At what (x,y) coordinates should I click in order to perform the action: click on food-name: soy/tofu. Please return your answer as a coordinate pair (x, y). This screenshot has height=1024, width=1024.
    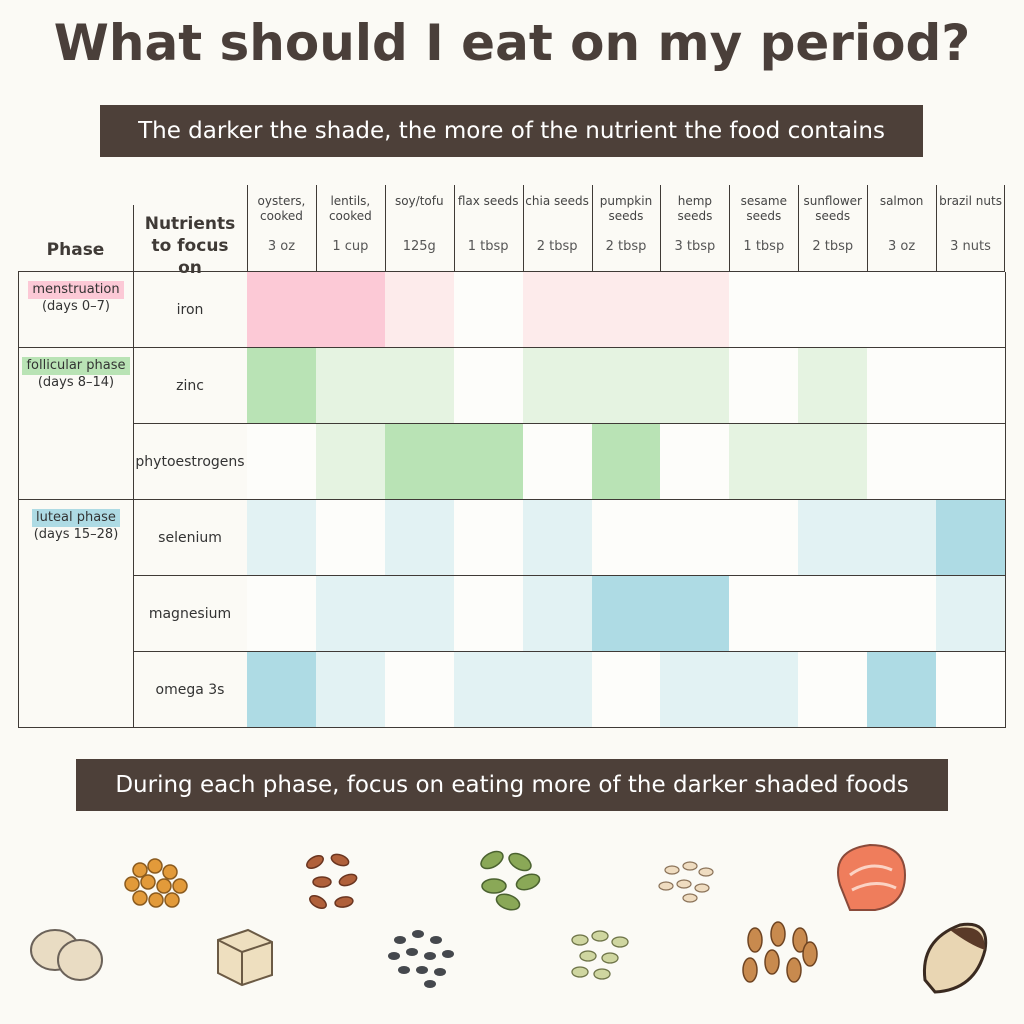
    Looking at the image, I should click on (419, 201).